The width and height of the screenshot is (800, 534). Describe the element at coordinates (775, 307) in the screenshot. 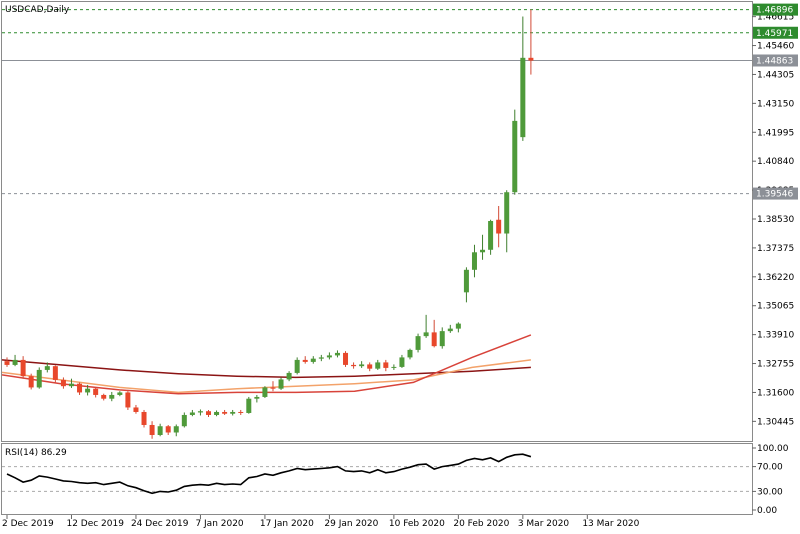

I see `price-tick-label: 1.35065` at that location.